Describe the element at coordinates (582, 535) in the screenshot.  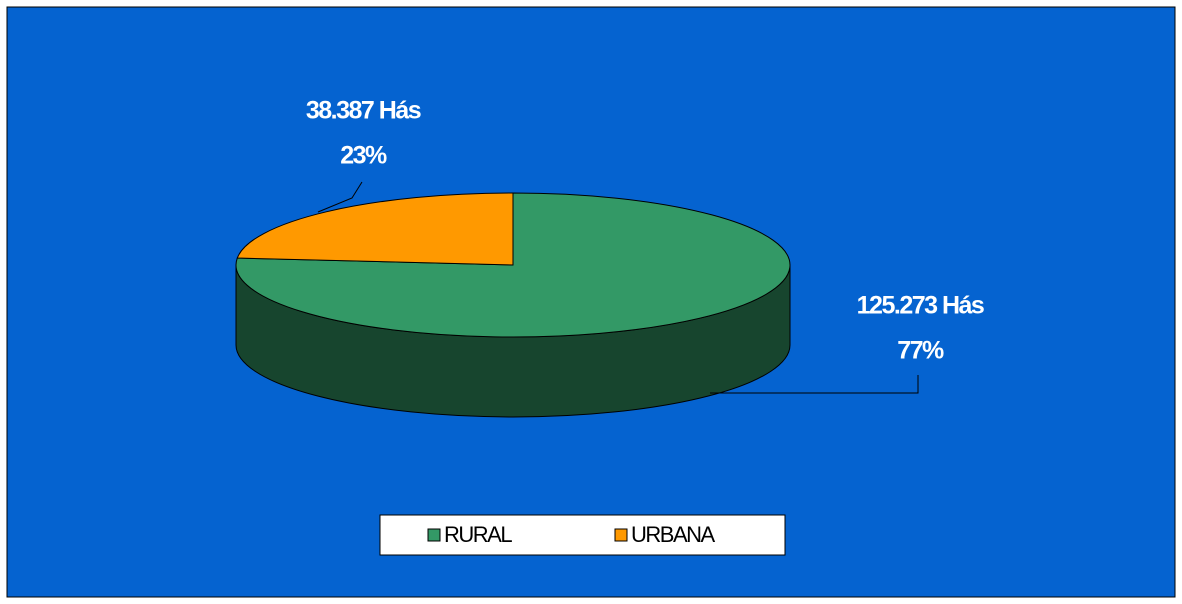
I see `legend` at that location.